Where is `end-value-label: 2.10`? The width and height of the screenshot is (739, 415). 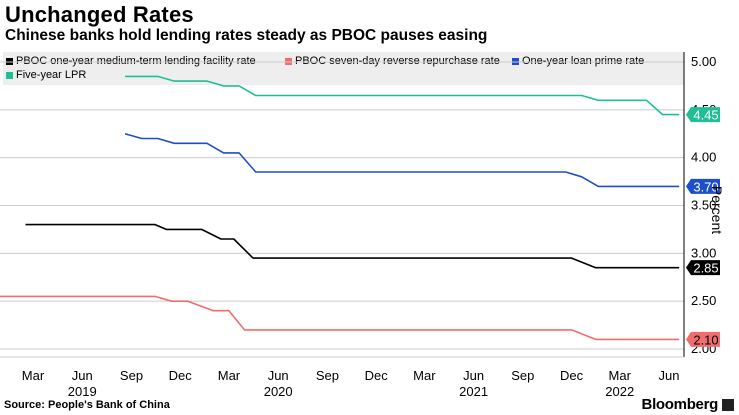 end-value-label: 2.10 is located at coordinates (705, 339).